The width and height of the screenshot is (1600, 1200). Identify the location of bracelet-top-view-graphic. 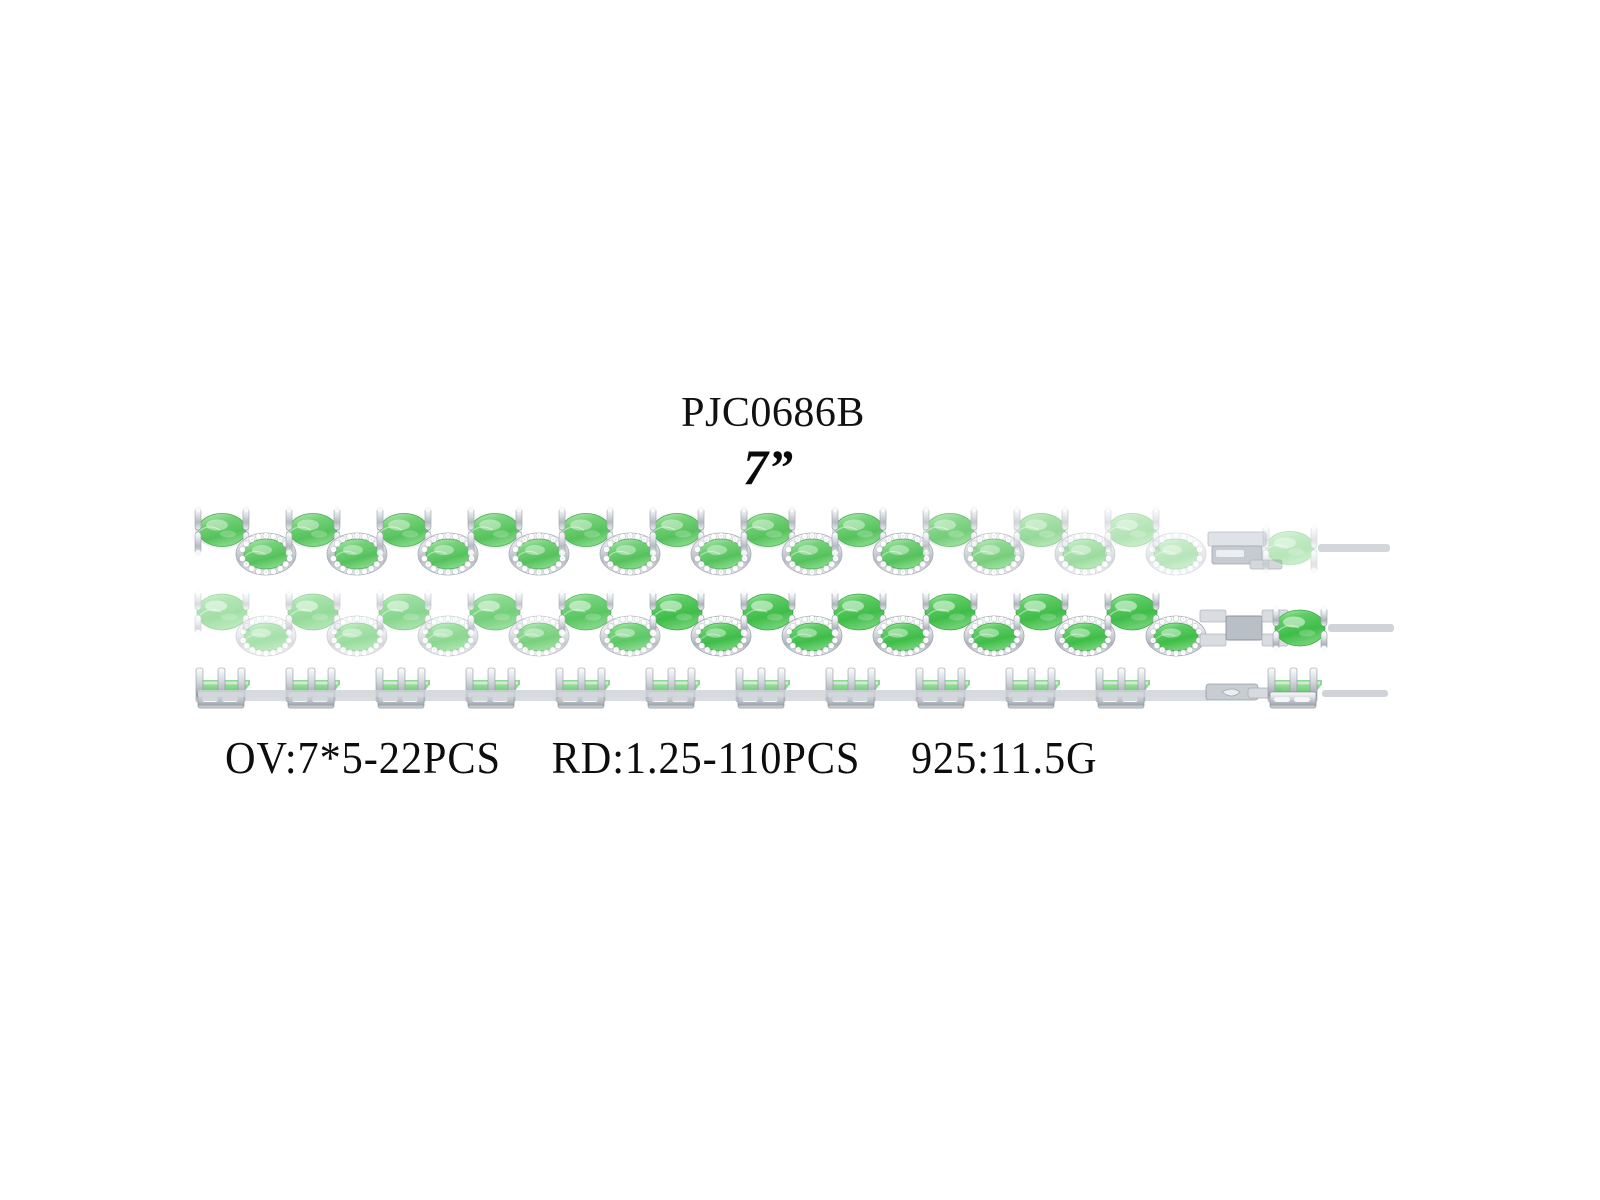
(792, 540).